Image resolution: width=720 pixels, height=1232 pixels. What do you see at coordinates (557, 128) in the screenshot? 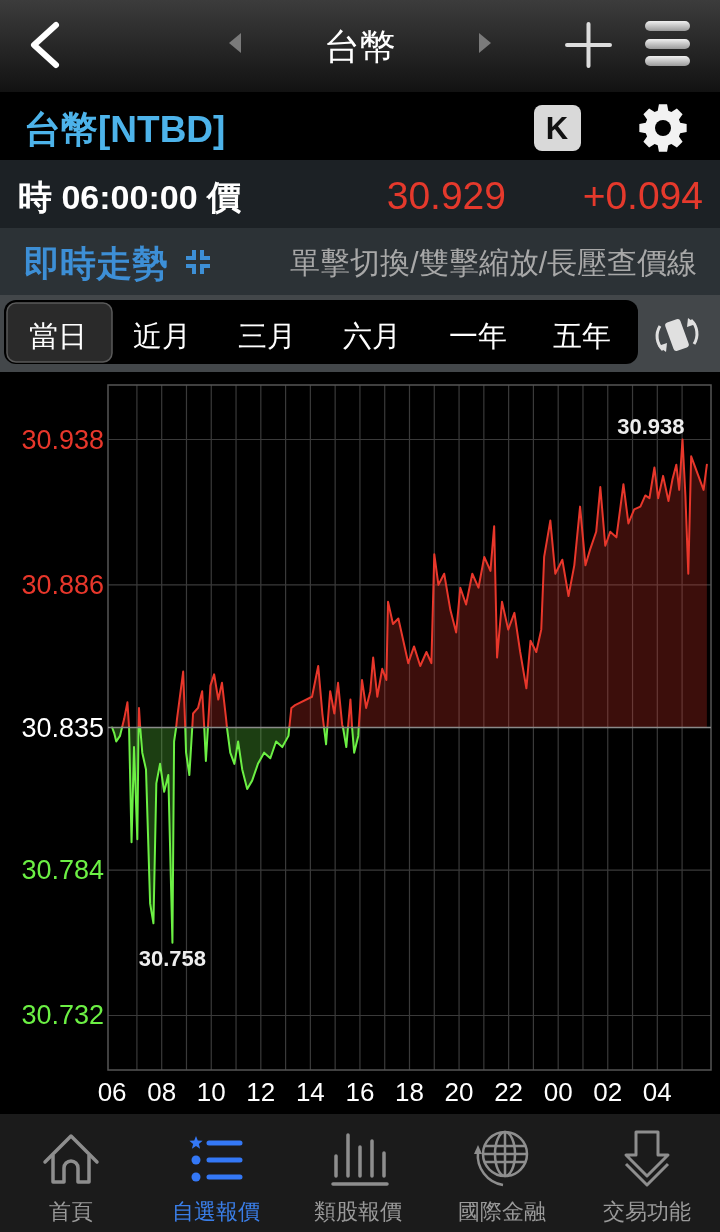
I see `text: K` at bounding box center [557, 128].